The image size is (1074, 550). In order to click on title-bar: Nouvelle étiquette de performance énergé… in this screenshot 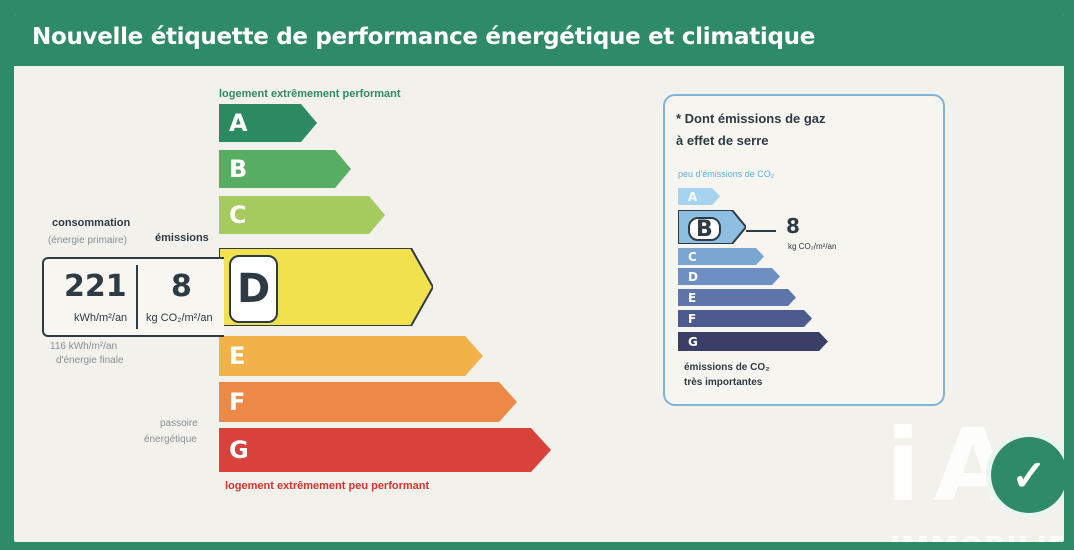, I will do `click(539, 40)`.